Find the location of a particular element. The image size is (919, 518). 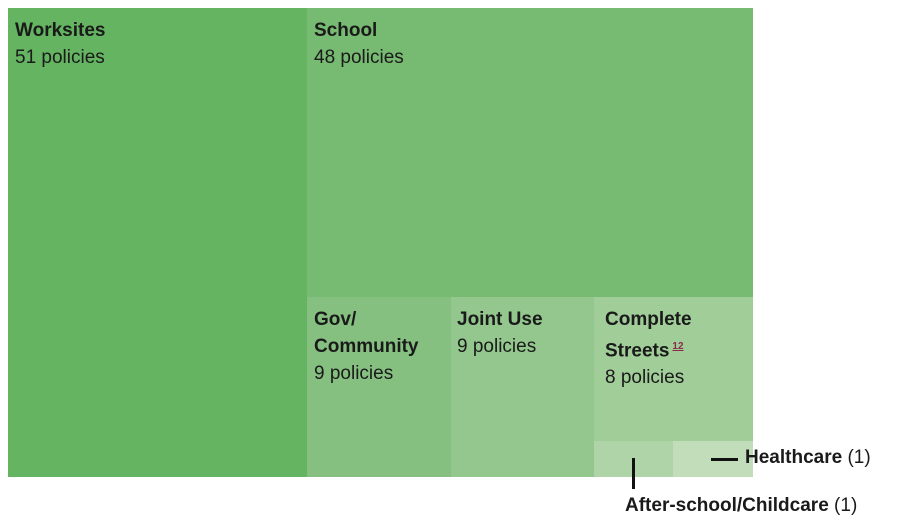

tile-gov-community-count: 9 policies is located at coordinates (354, 373).